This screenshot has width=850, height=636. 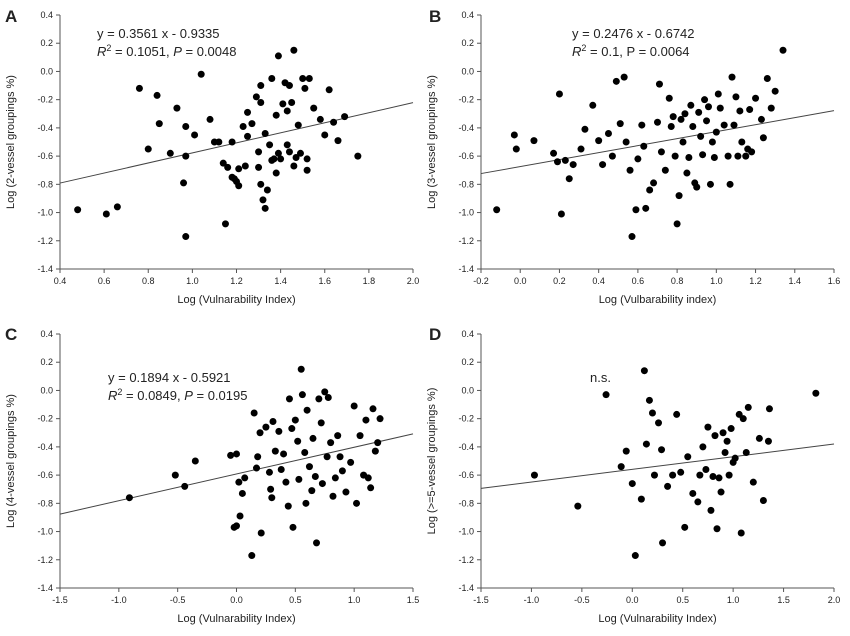 What do you see at coordinates (324, 281) in the screenshot?
I see `x-tick-label: 1.6` at bounding box center [324, 281].